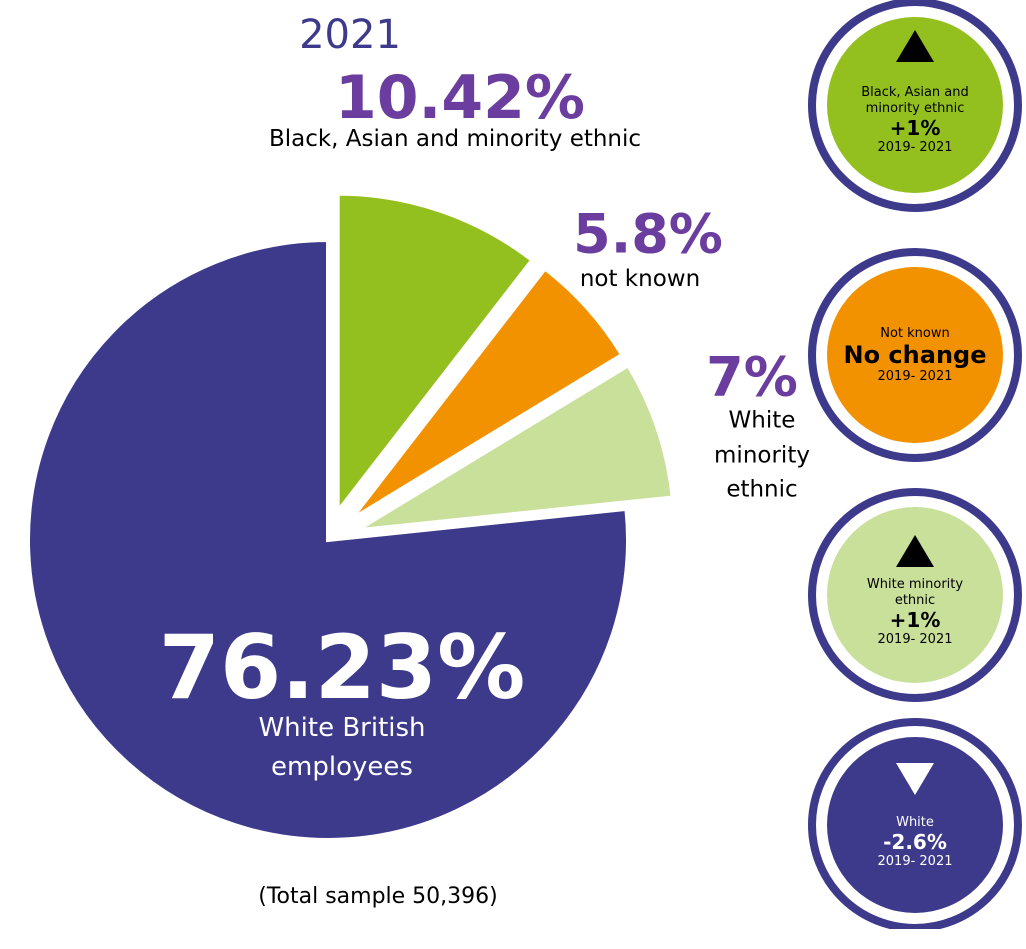  Describe the element at coordinates (752, 377) in the screenshot. I see `value-label: 7%` at that location.